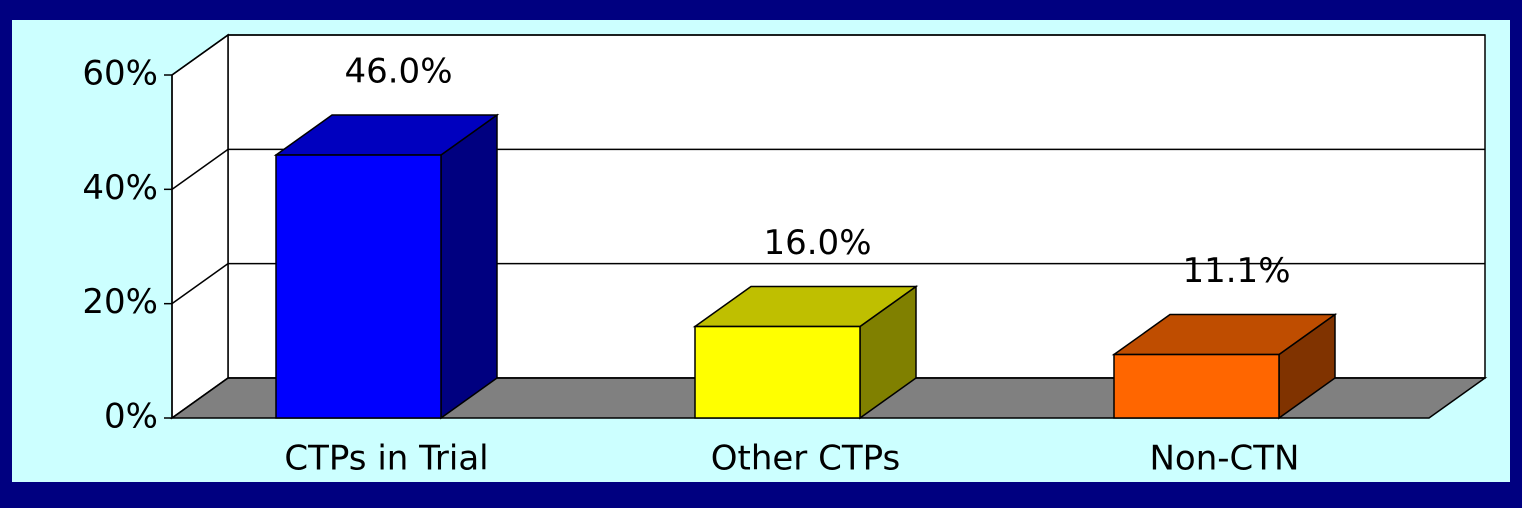  I want to click on x-tick-label: Other CTPs, so click(805, 459).